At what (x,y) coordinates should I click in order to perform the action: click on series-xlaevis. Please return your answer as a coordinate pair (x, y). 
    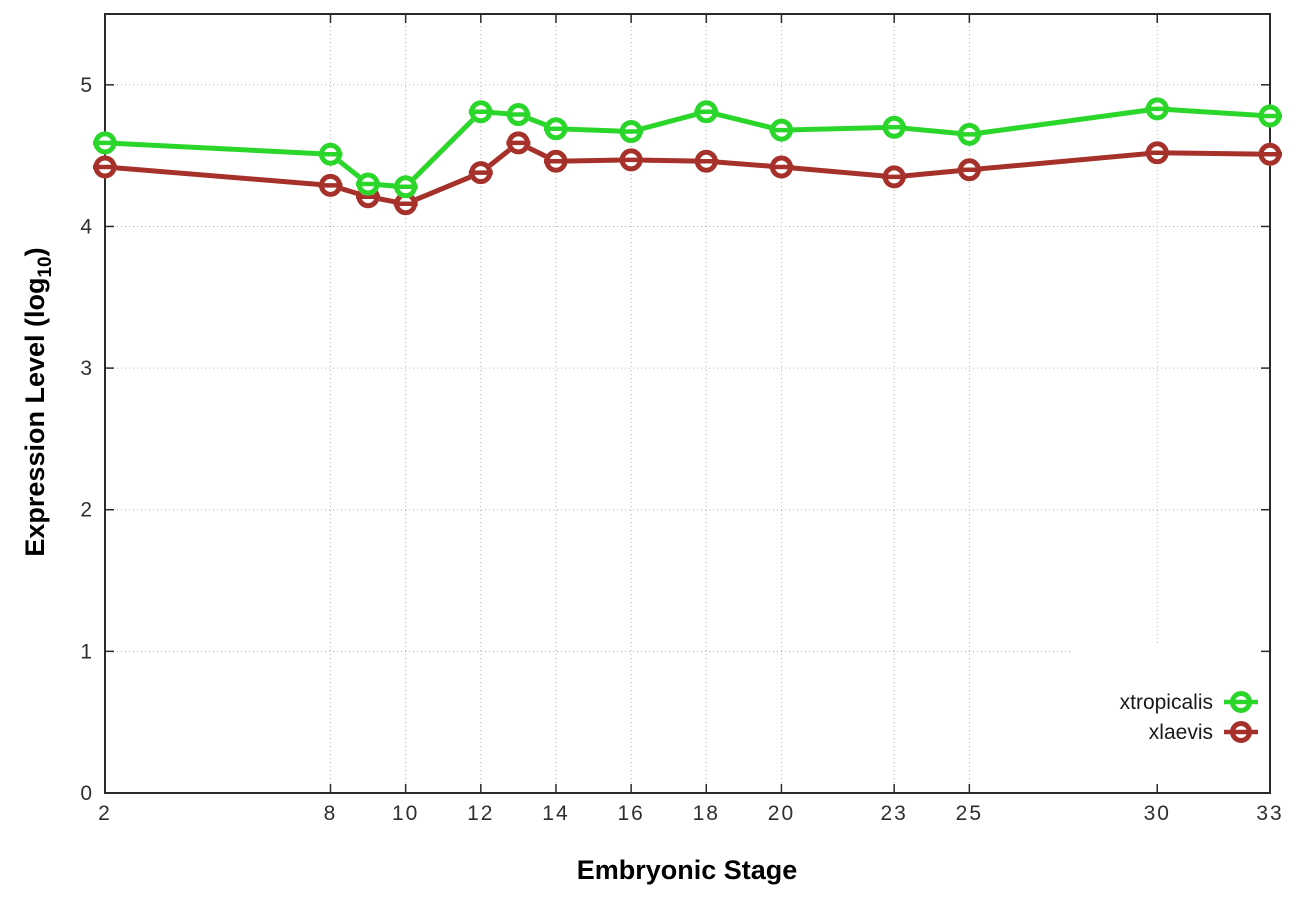
    Looking at the image, I should click on (687, 173).